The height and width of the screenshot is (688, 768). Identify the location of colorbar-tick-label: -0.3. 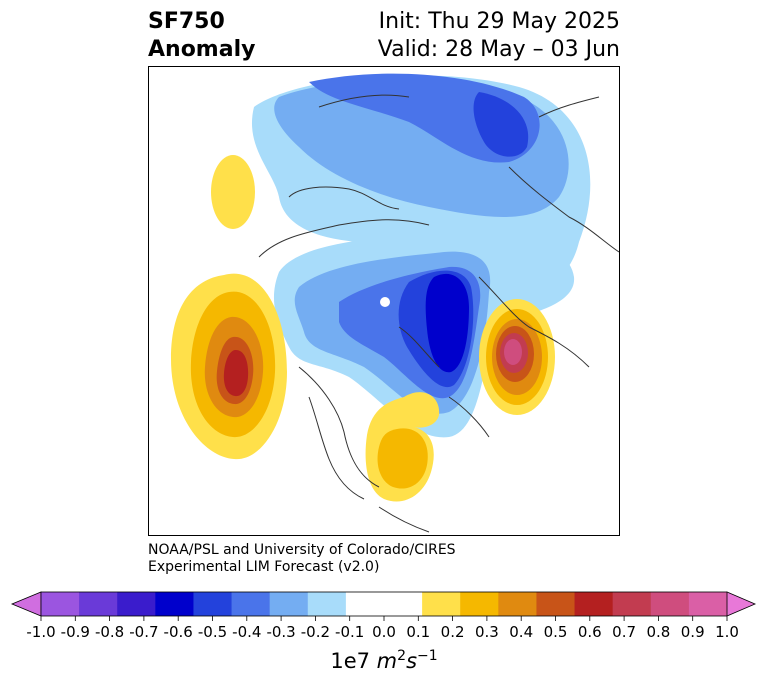
(280, 632).